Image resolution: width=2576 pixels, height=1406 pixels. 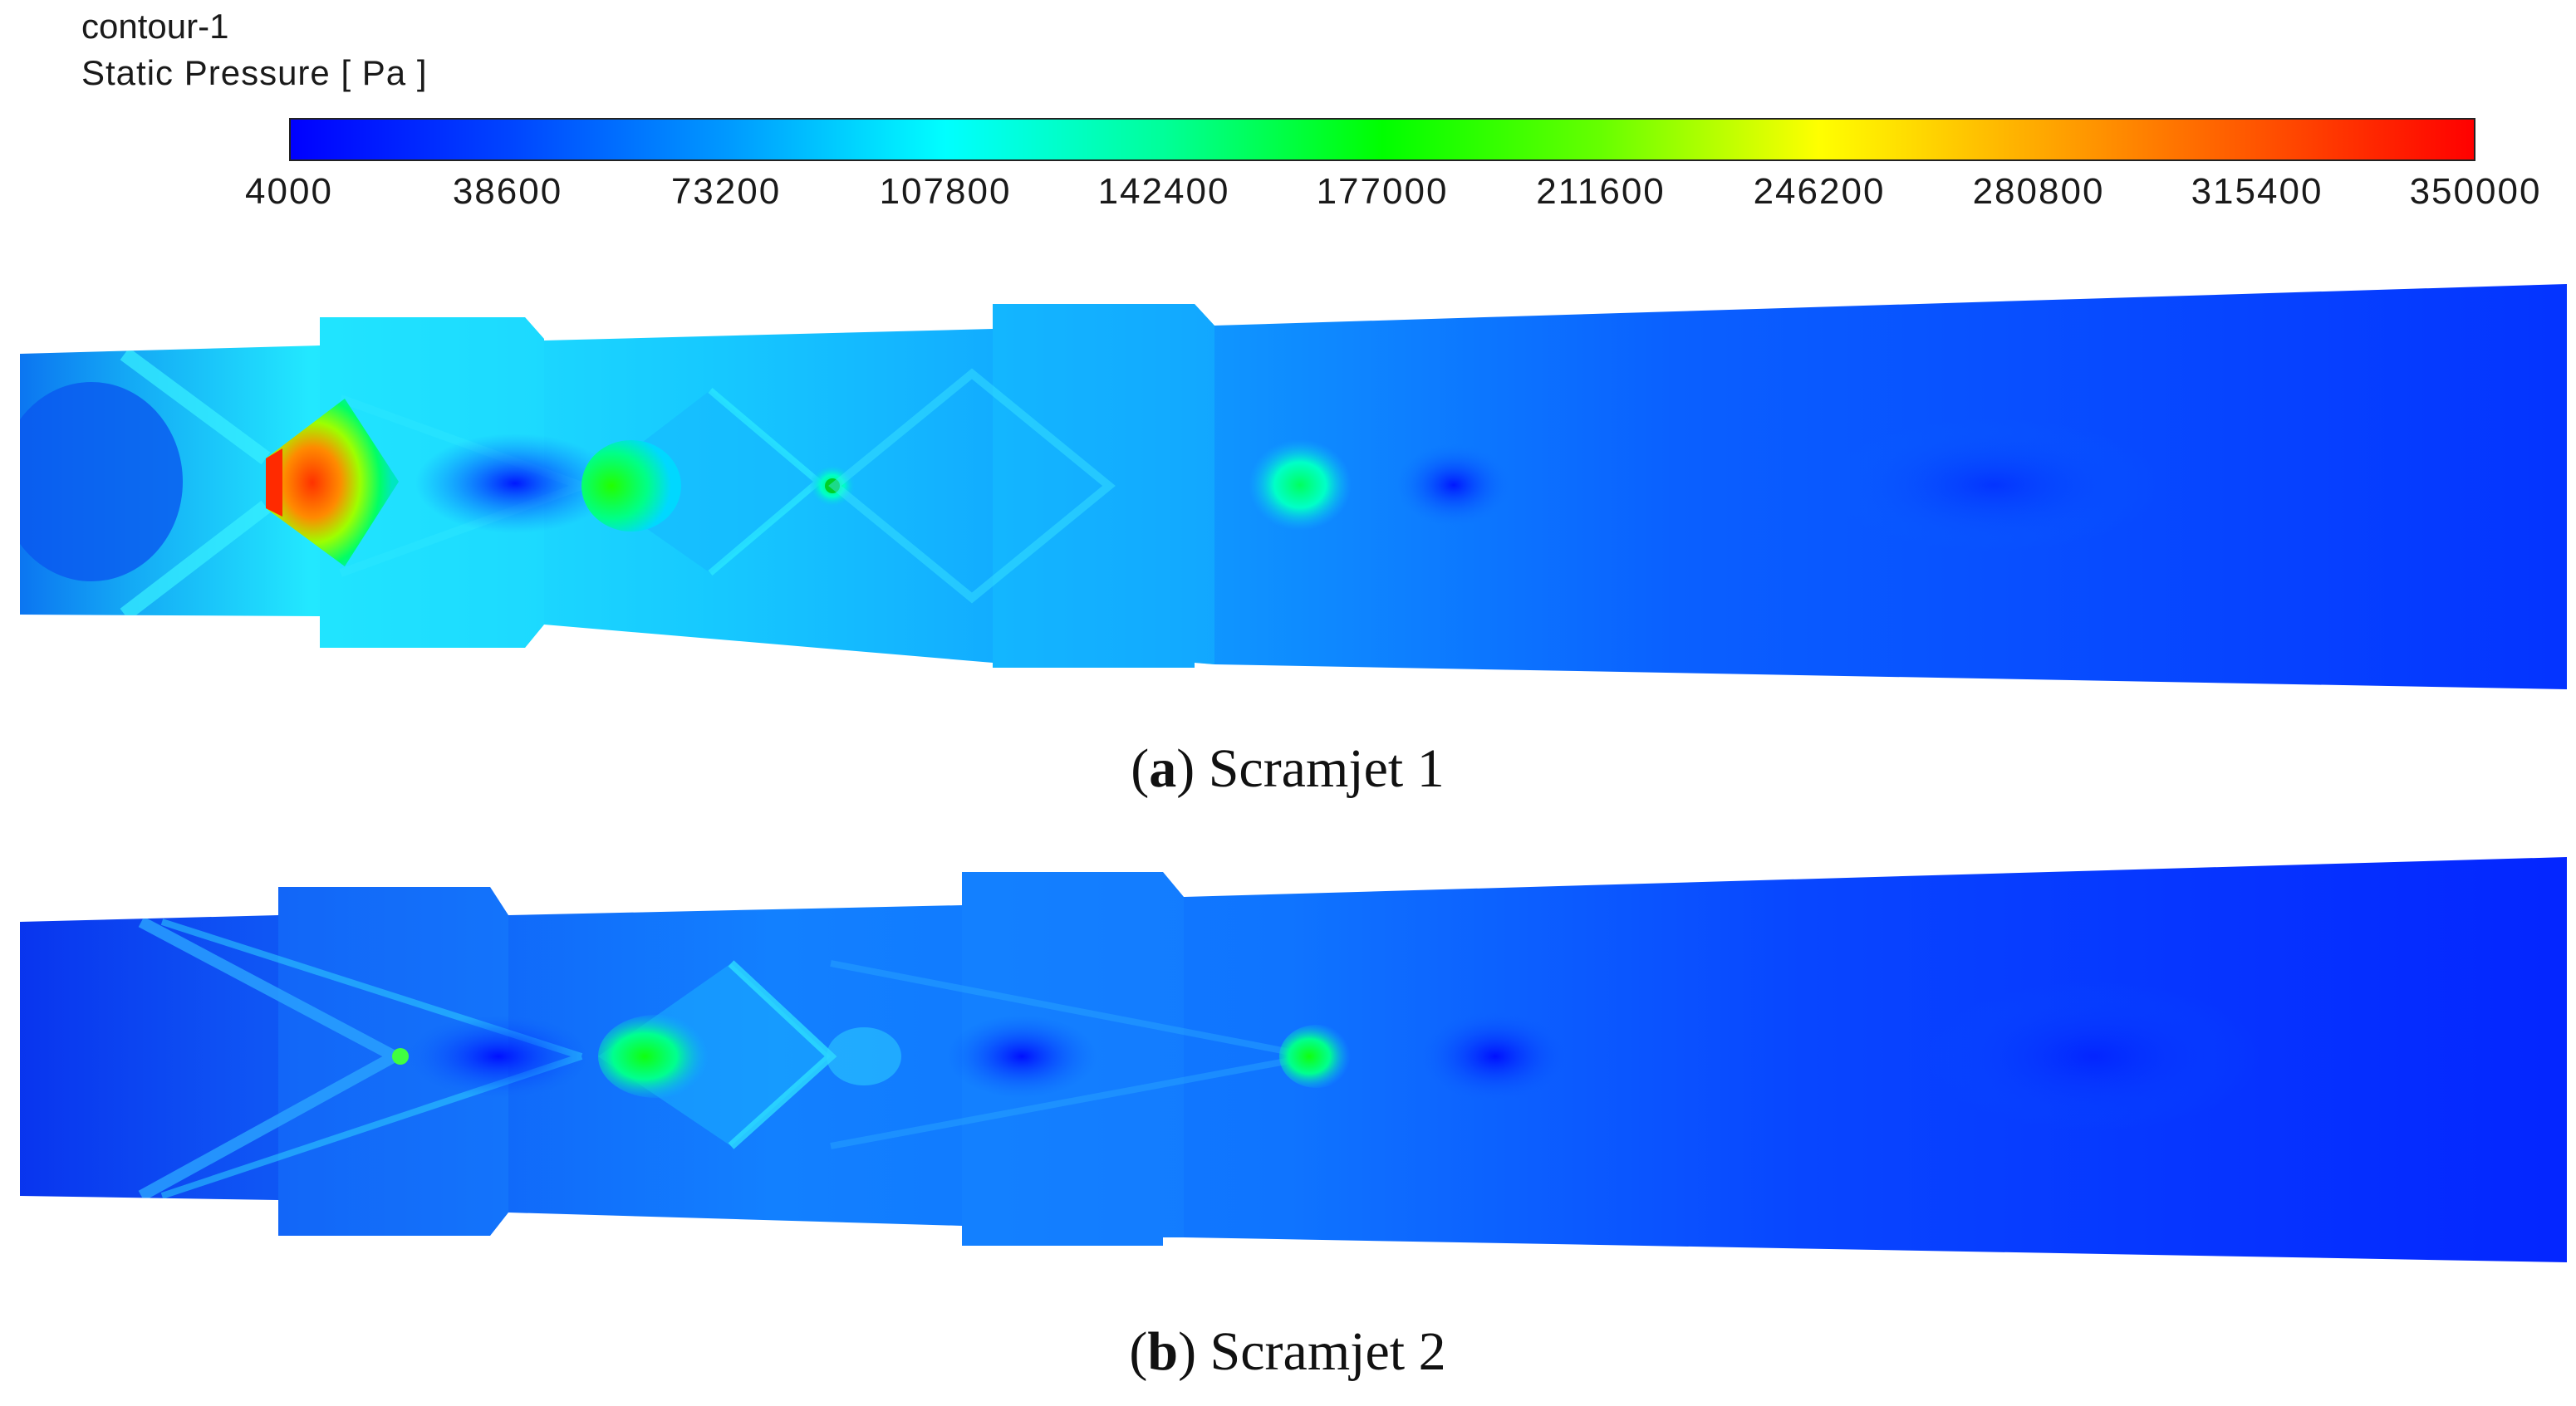 What do you see at coordinates (1163, 192) in the screenshot?
I see `colorbar-tick: 142400` at bounding box center [1163, 192].